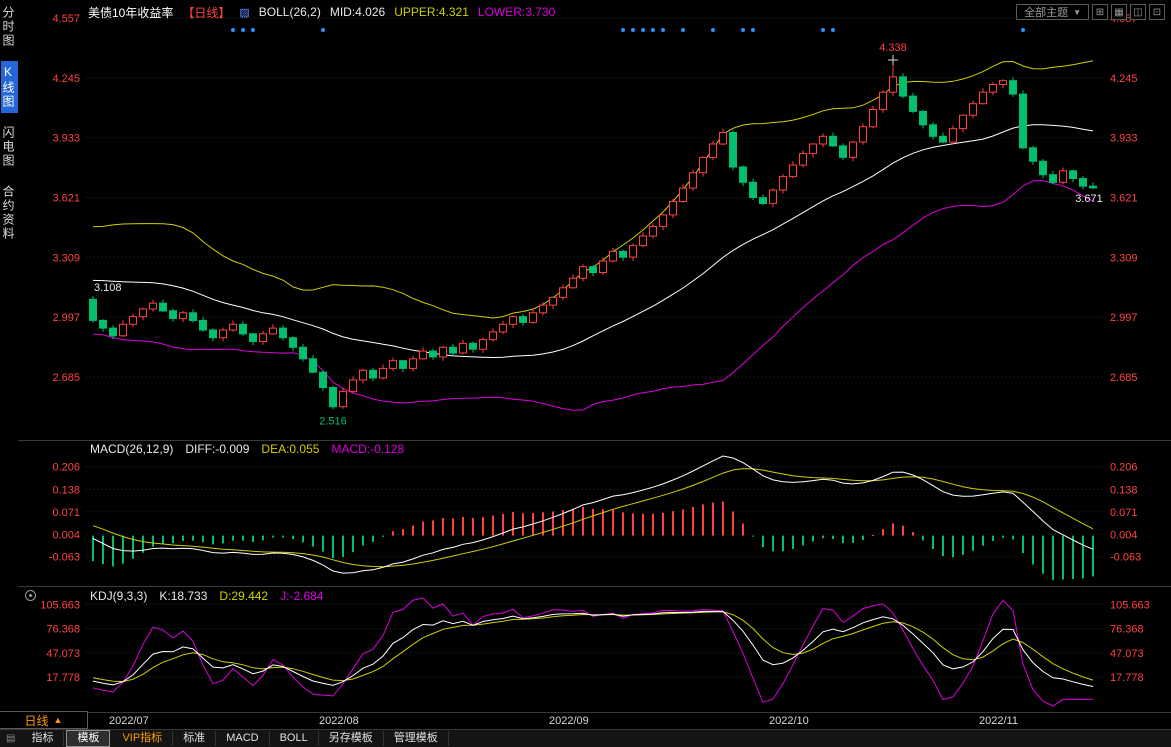 The width and height of the screenshot is (1171, 747). I want to click on caret-down-icon: ▼, so click(1077, 12).